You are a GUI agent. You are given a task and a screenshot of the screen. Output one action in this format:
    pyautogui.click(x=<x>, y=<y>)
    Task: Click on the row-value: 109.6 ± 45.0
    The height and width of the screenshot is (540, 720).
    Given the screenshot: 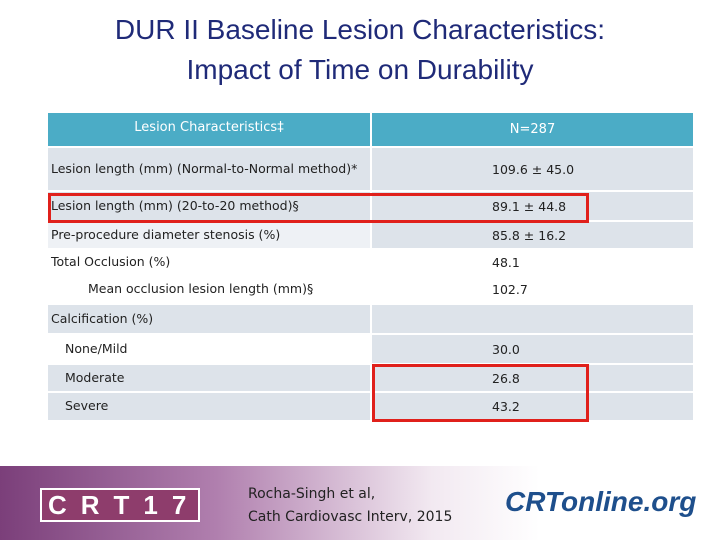 What is the action you would take?
    pyautogui.click(x=533, y=170)
    